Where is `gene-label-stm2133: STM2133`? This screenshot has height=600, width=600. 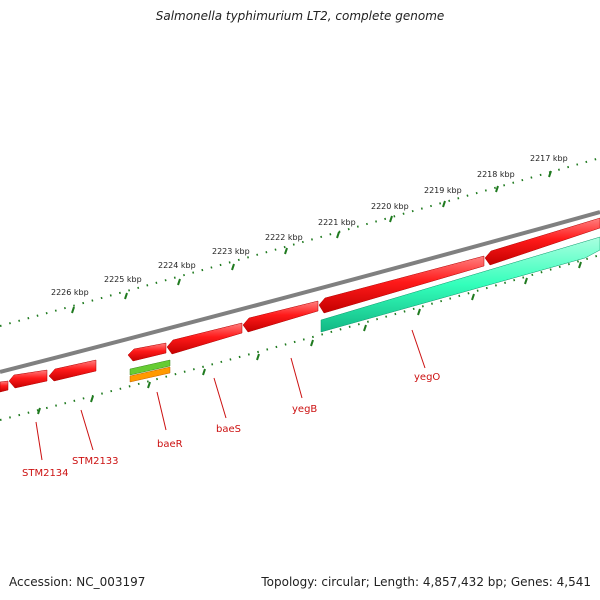
gene-label-stm2133: STM2133 is located at coordinates (95, 461).